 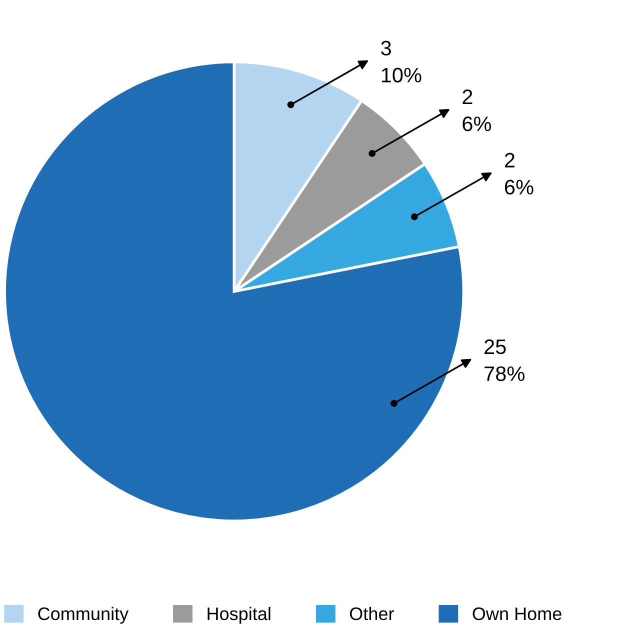 I want to click on legend-label: Community, so click(x=83, y=615).